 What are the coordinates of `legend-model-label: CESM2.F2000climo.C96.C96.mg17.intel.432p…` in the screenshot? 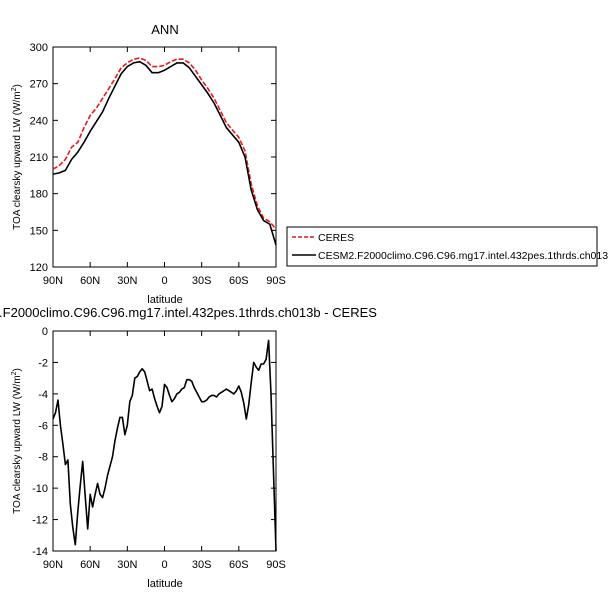 It's located at (463, 256).